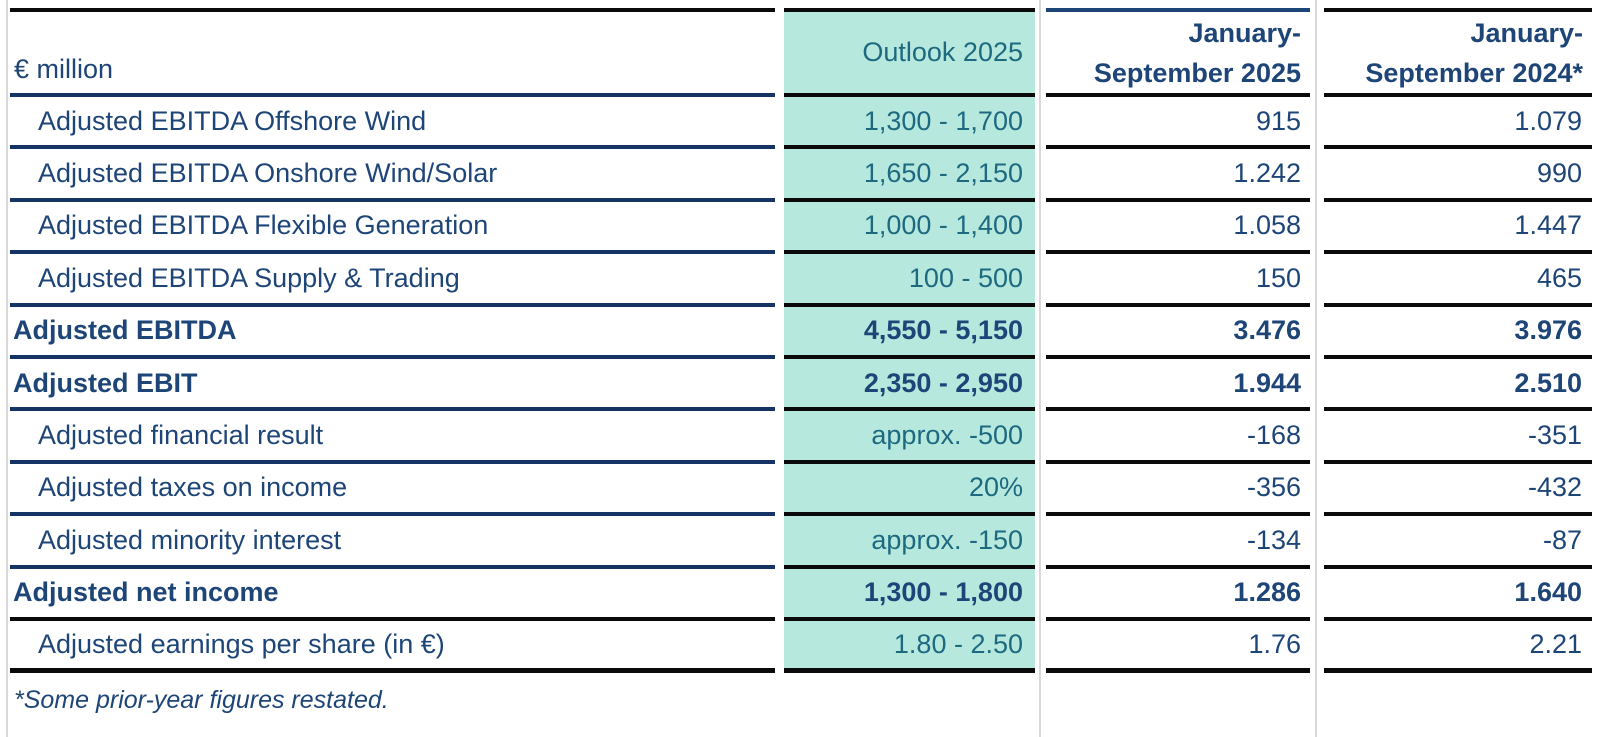  I want to click on period-2025-header-line2: September 2025, so click(1197, 72).